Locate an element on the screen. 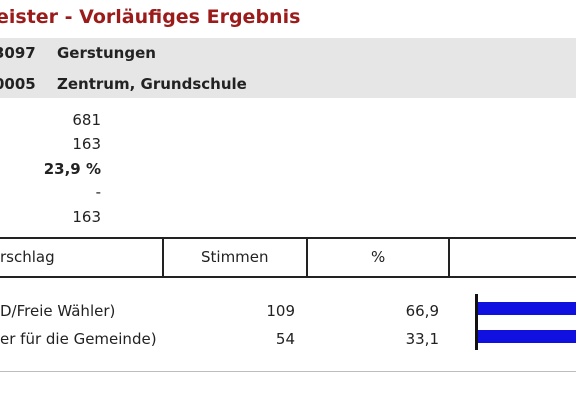 Image resolution: width=576 pixels, height=400 pixels. row-percent: 66,9 is located at coordinates (422, 311).